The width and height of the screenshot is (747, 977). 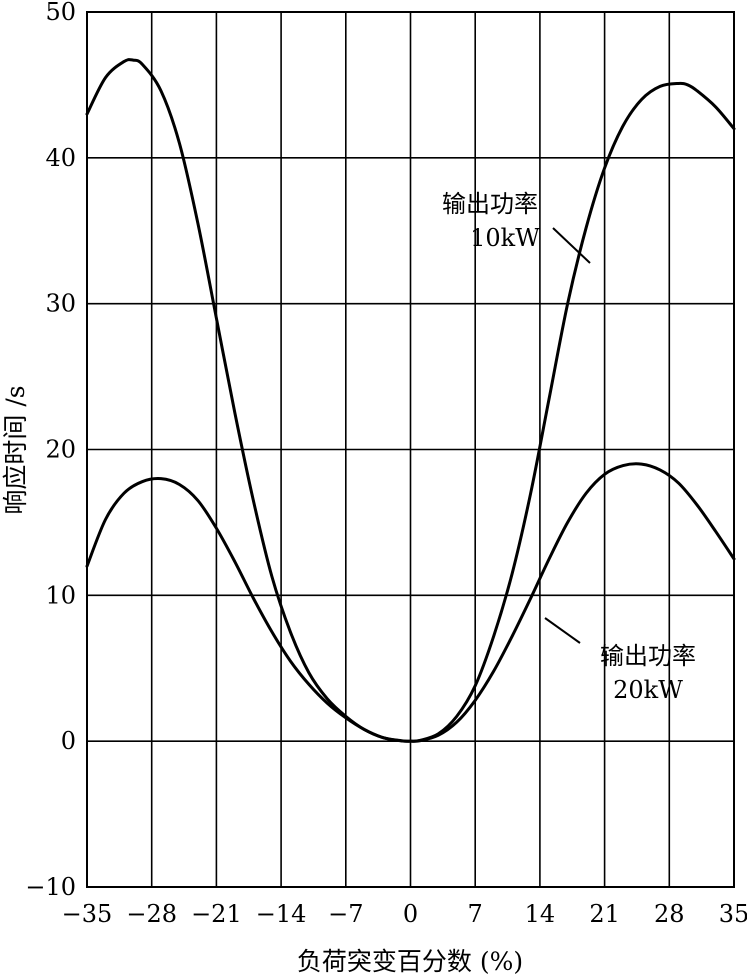 What do you see at coordinates (648, 656) in the screenshot?
I see `annotation-20kw-line1: 输出功率` at bounding box center [648, 656].